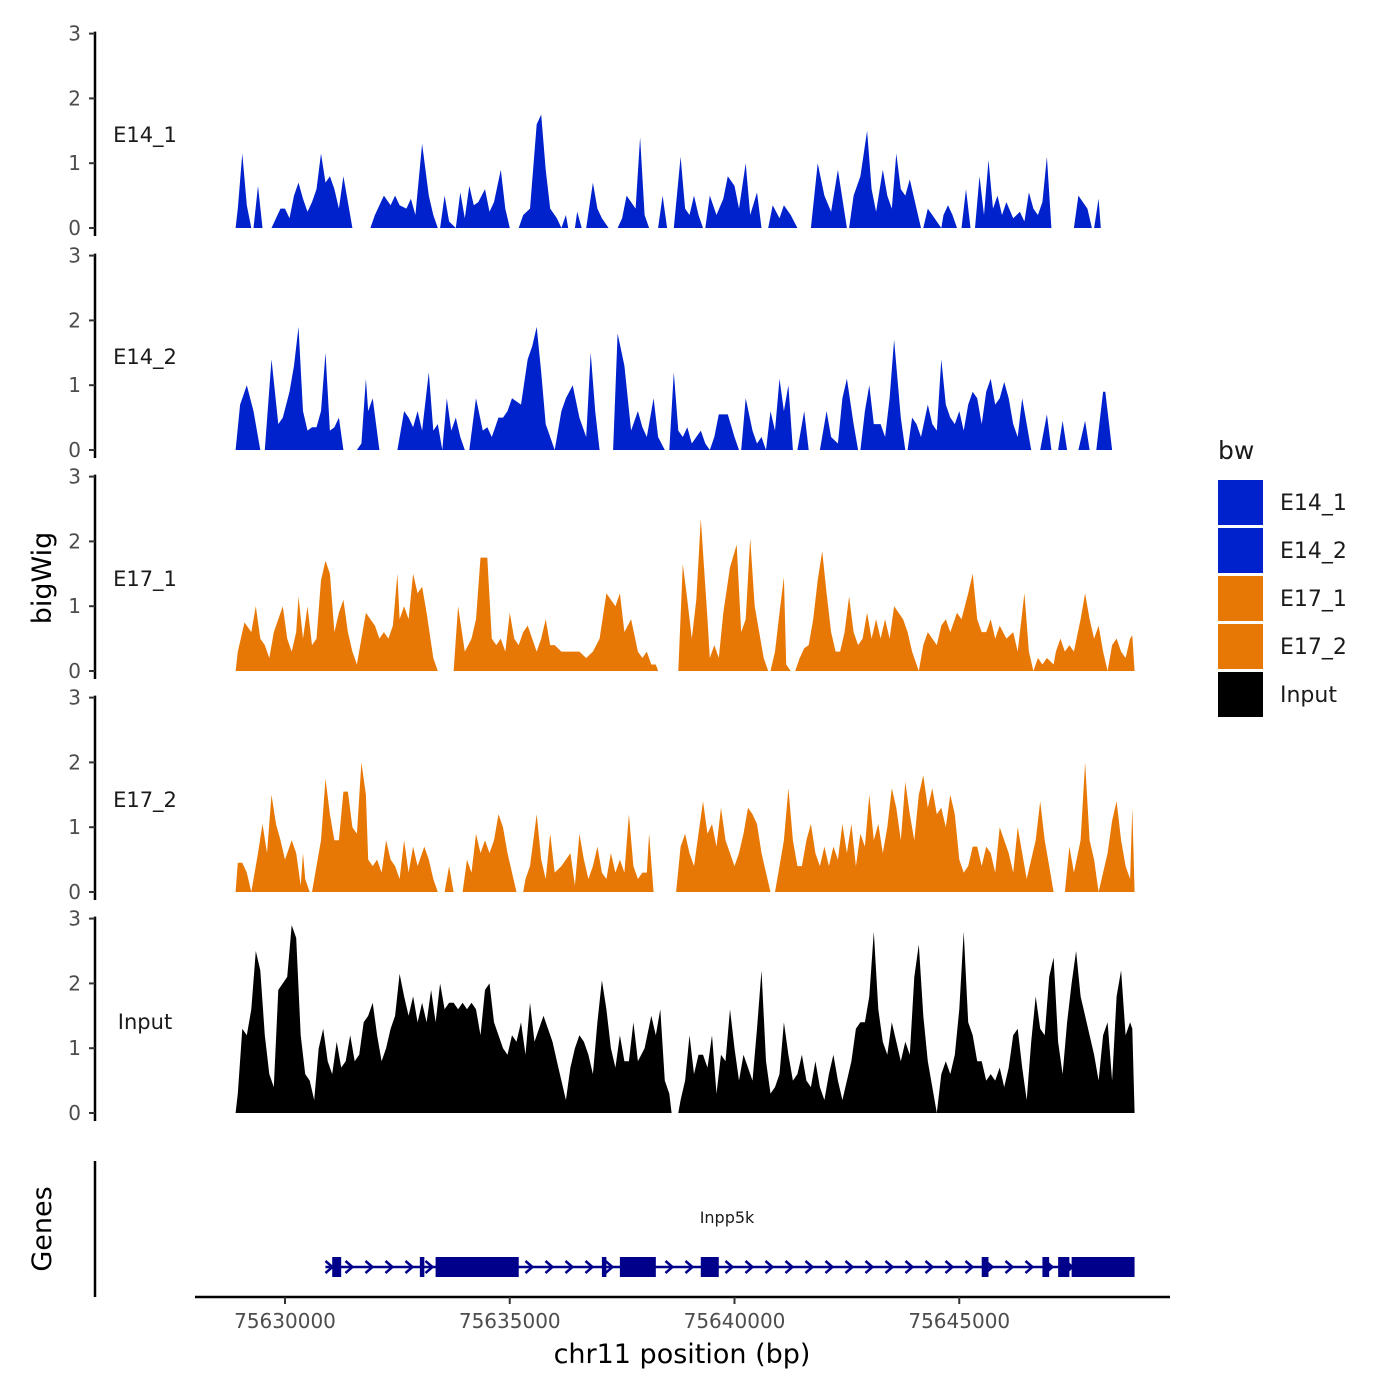 This screenshot has height=1400, width=1400. Describe the element at coordinates (1277, 694) in the screenshot. I see `legend-entry-input: Input` at that location.